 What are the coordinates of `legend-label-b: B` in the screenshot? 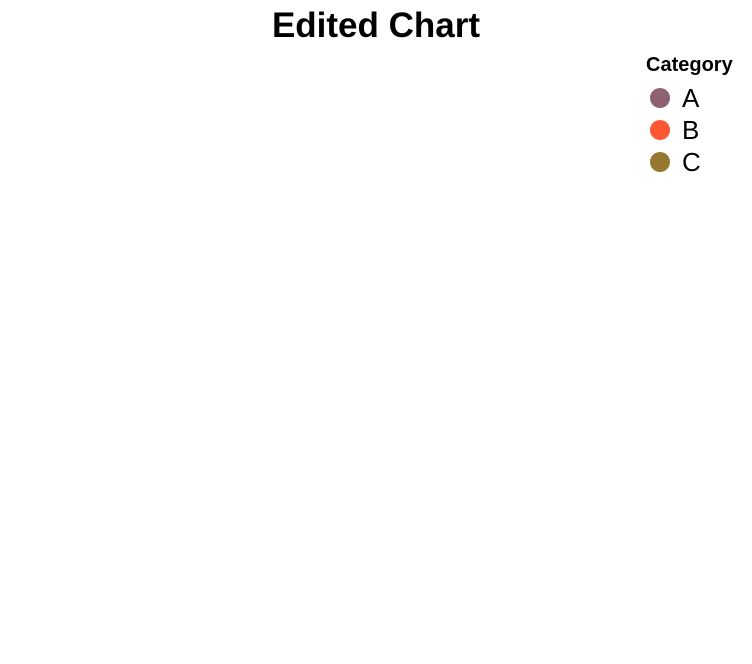 It's located at (691, 130).